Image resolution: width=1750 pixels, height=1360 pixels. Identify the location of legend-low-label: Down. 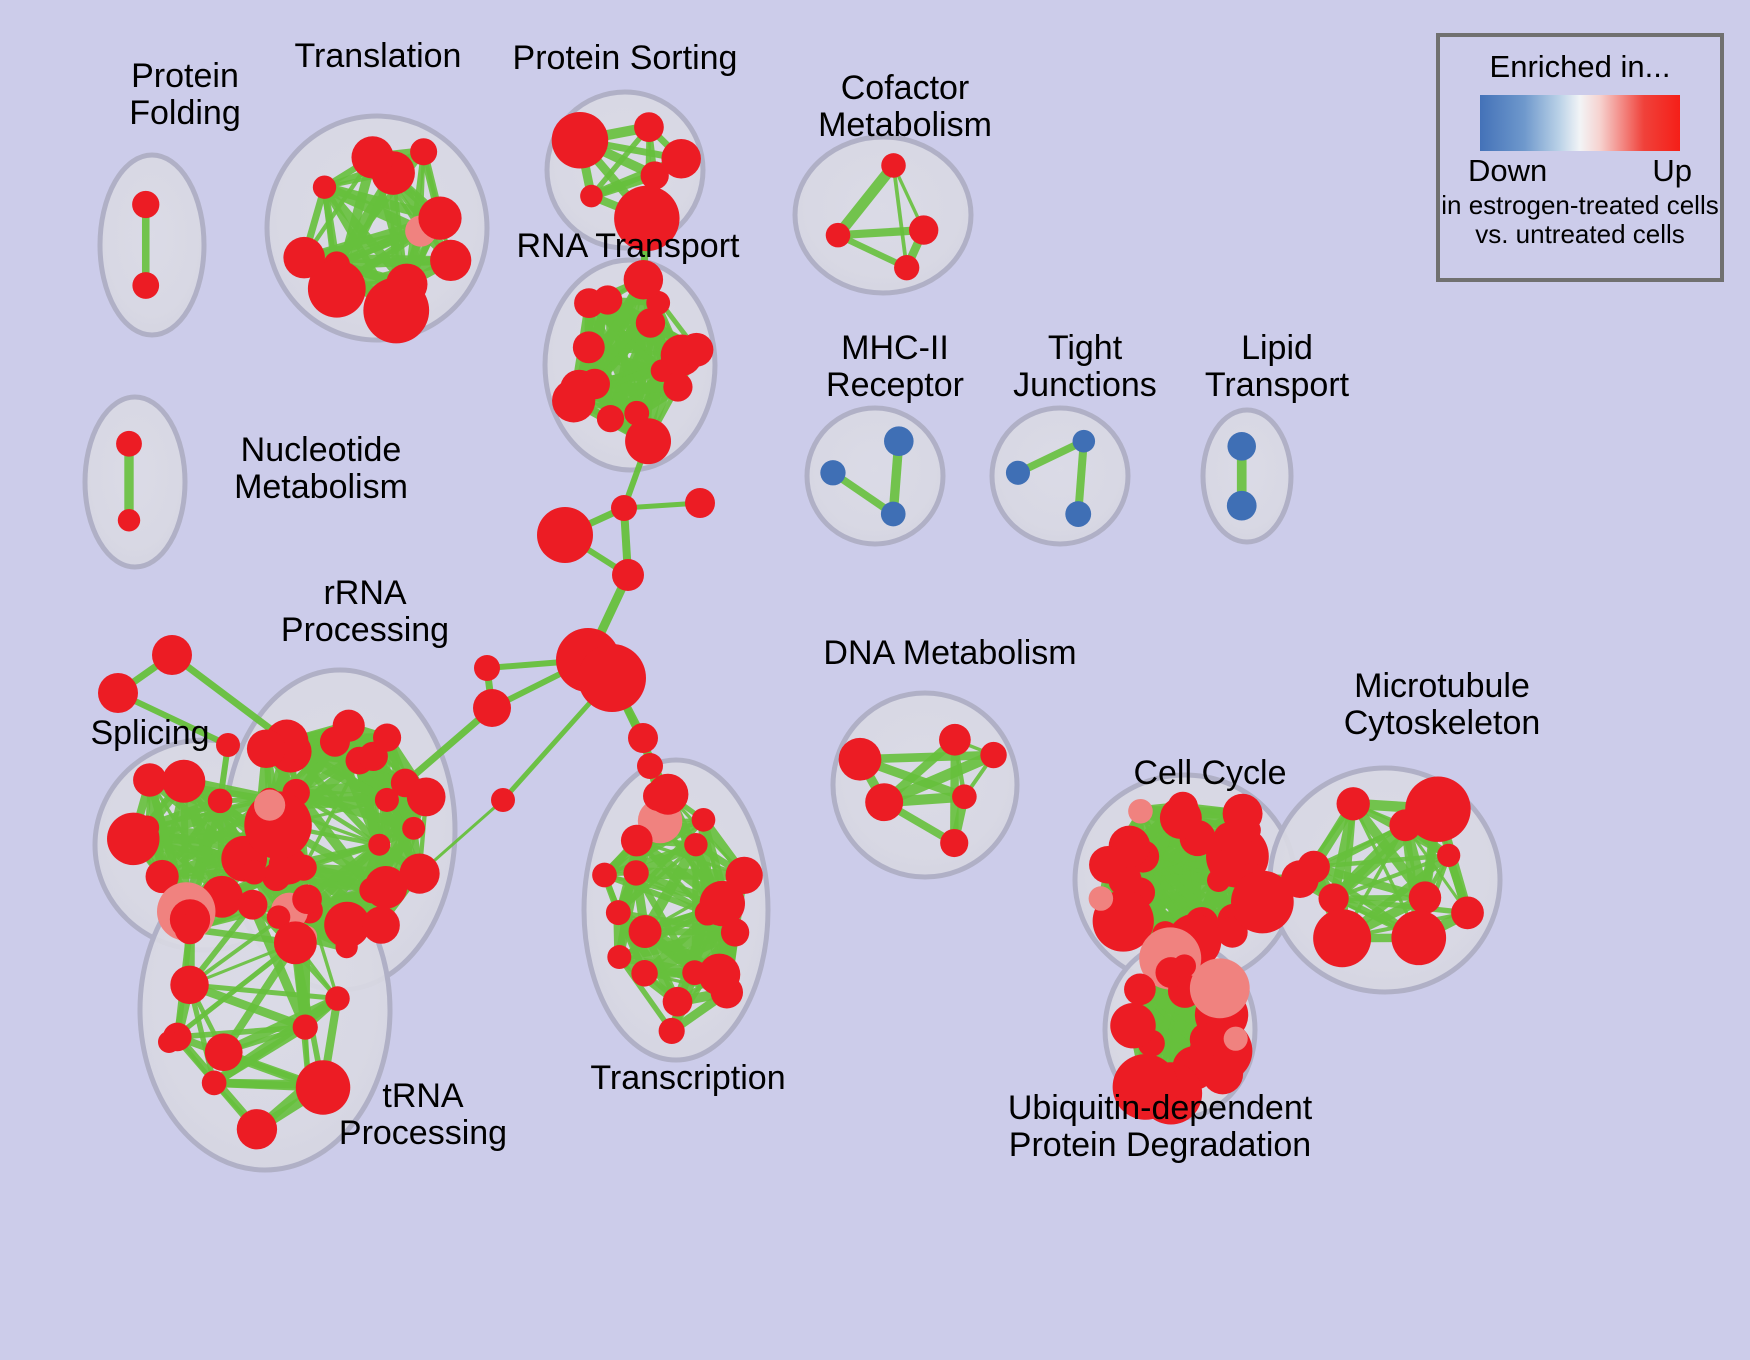
(1508, 170).